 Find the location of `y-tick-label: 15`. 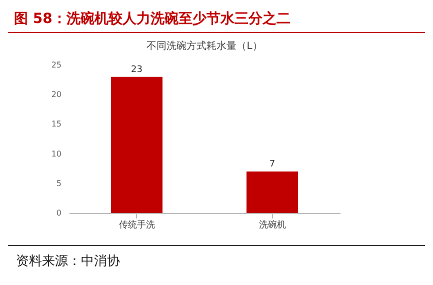

y-tick-label: 15 is located at coordinates (56, 124).